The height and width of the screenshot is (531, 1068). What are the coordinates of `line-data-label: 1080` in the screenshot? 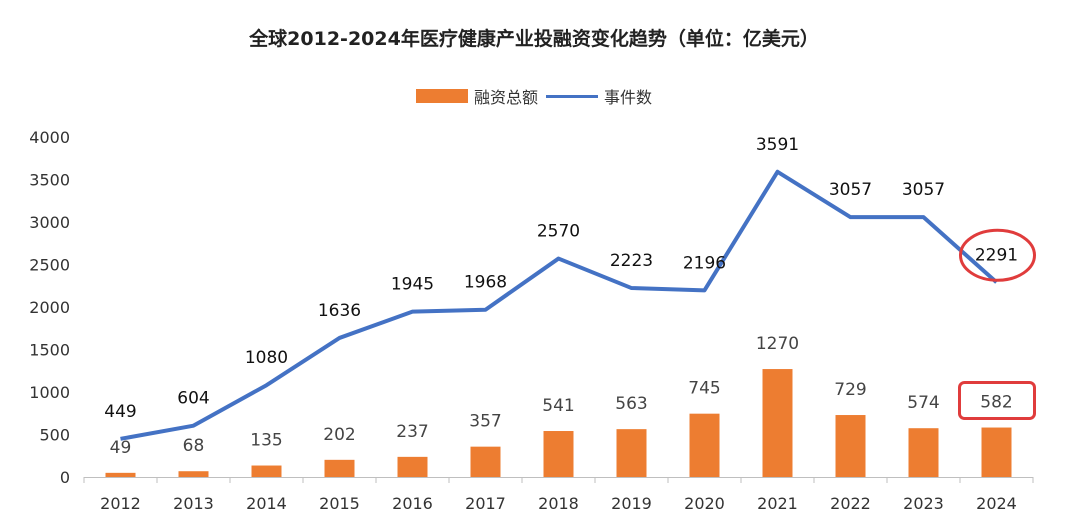 It's located at (266, 358).